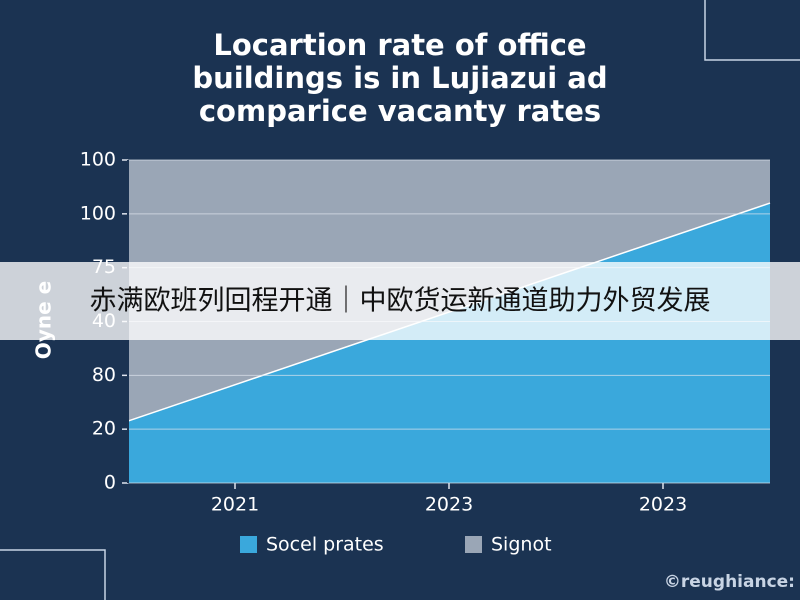  What do you see at coordinates (110, 483) in the screenshot?
I see `y-tick-label: 0` at bounding box center [110, 483].